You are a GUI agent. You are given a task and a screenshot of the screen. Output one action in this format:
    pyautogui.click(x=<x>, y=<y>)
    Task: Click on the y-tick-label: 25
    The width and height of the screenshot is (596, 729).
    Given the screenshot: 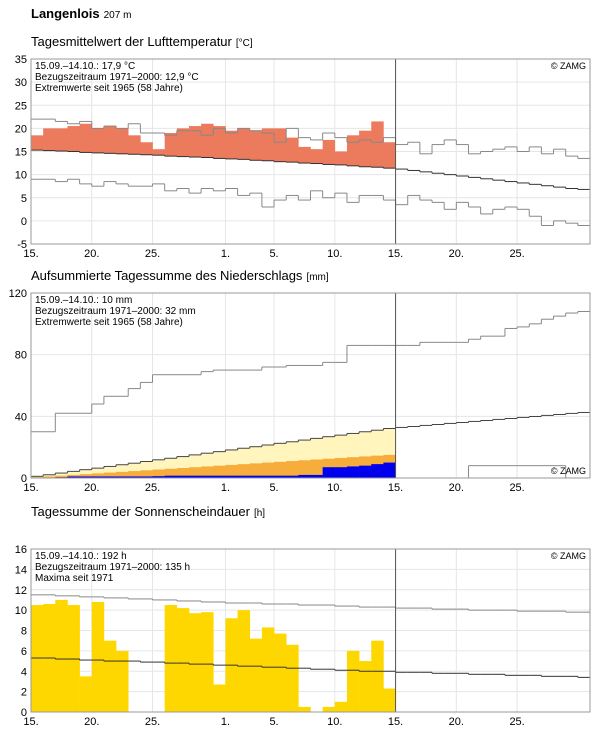 What is the action you would take?
    pyautogui.click(x=21, y=106)
    